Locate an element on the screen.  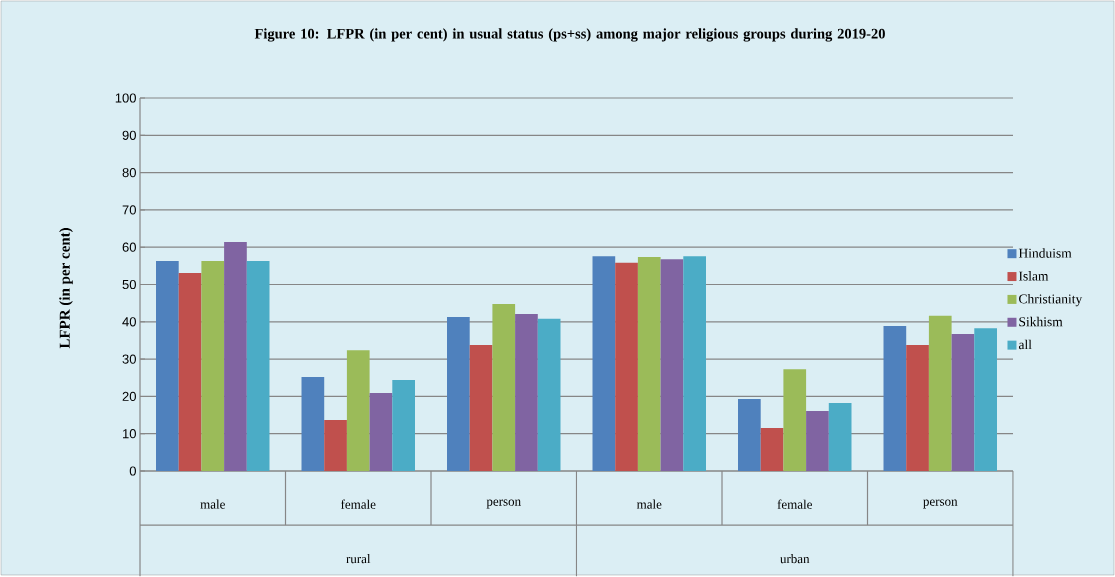
text: urban is located at coordinates (795, 559).